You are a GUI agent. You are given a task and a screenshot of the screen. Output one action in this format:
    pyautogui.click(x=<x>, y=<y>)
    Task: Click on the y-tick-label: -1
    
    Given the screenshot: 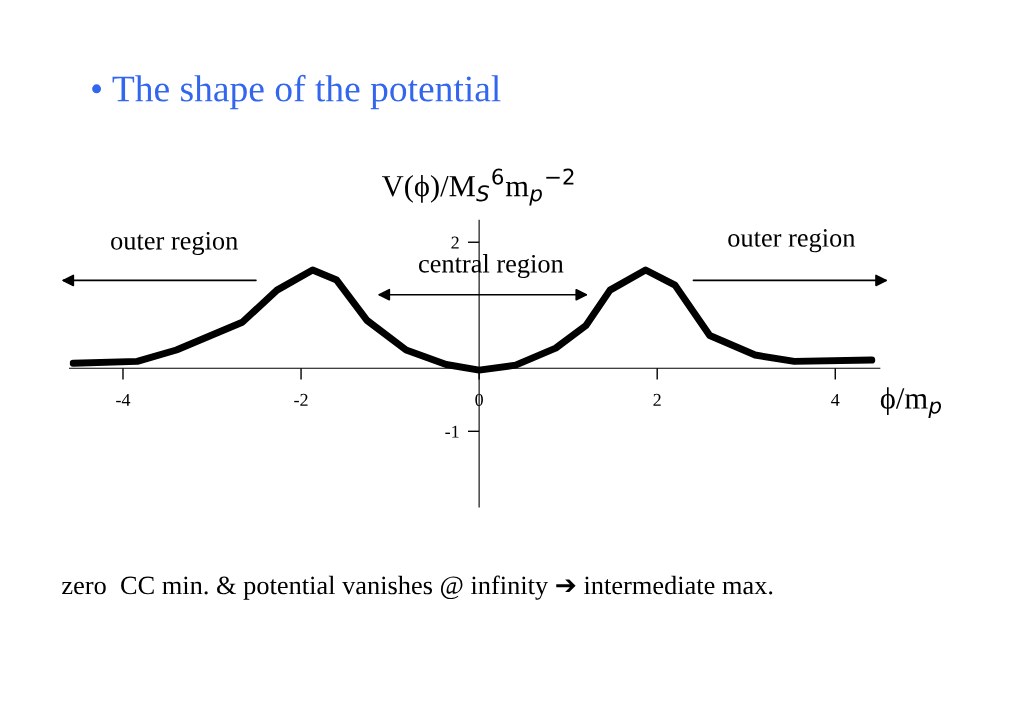 What is the action you would take?
    pyautogui.click(x=452, y=431)
    